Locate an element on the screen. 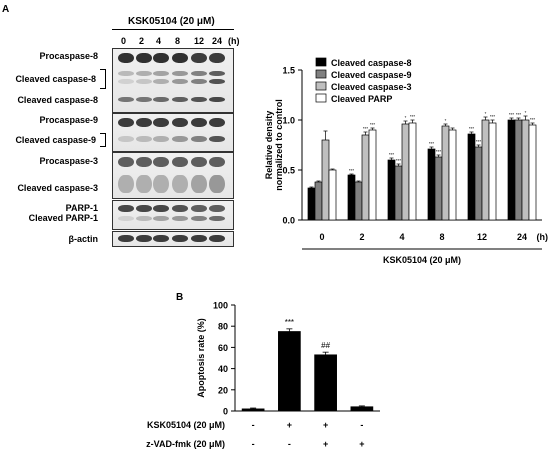 Image resolution: width=550 pixels, height=452 pixels. label-cleaved-parp-1: Cleaved PARP-1 is located at coordinates (63, 218).